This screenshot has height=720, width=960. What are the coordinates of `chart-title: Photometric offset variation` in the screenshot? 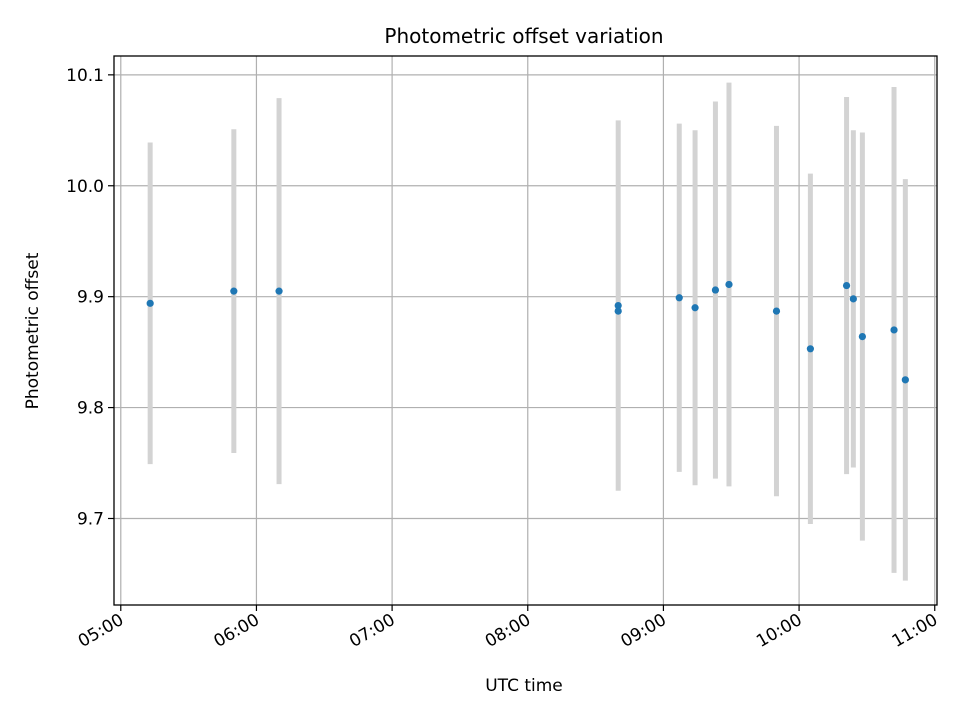 It's located at (523, 36).